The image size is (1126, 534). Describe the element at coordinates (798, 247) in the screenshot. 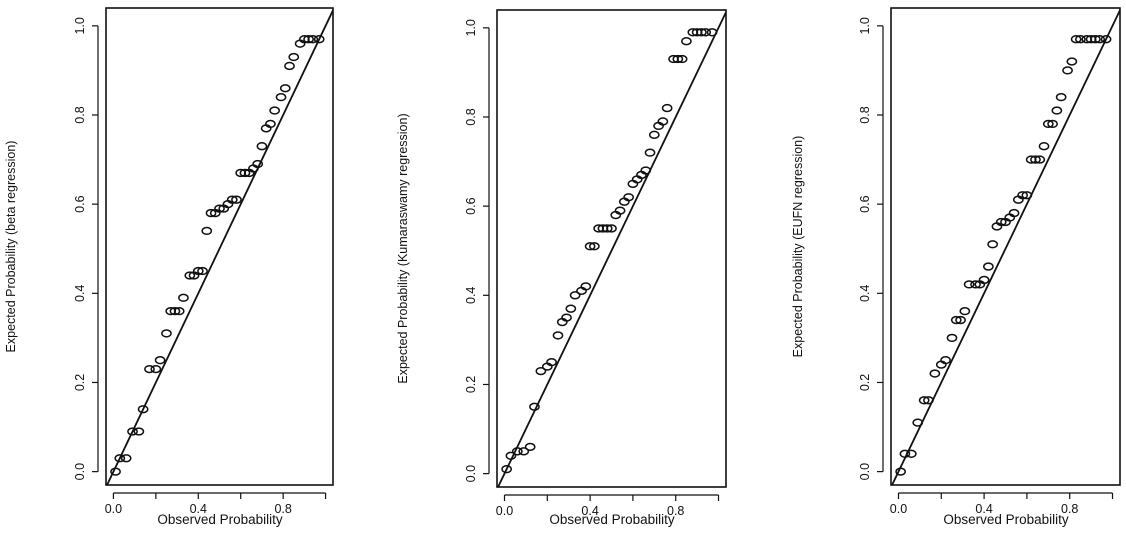

I see `y-axis-label: Expected Probability (EUFN regression)` at that location.